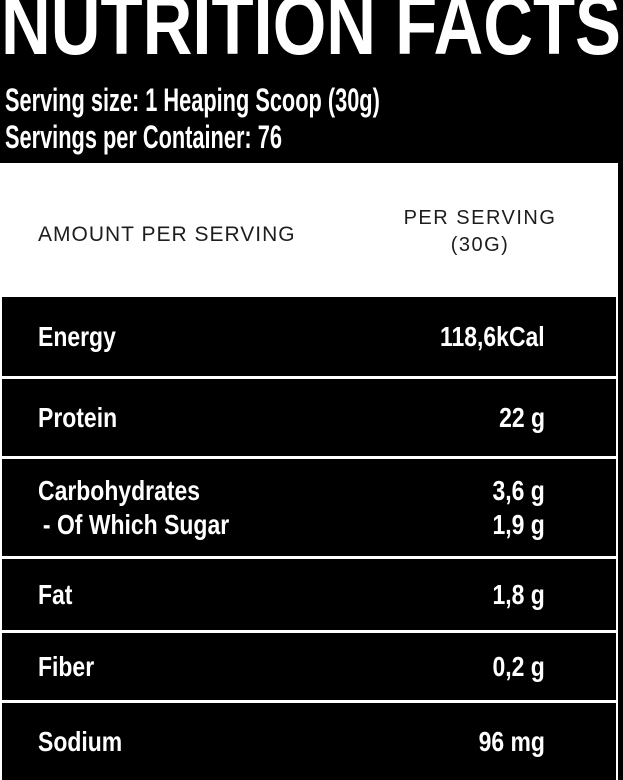 Image resolution: width=623 pixels, height=780 pixels. What do you see at coordinates (480, 230) in the screenshot?
I see `per-serving-header: PER SERVING (30G)` at bounding box center [480, 230].